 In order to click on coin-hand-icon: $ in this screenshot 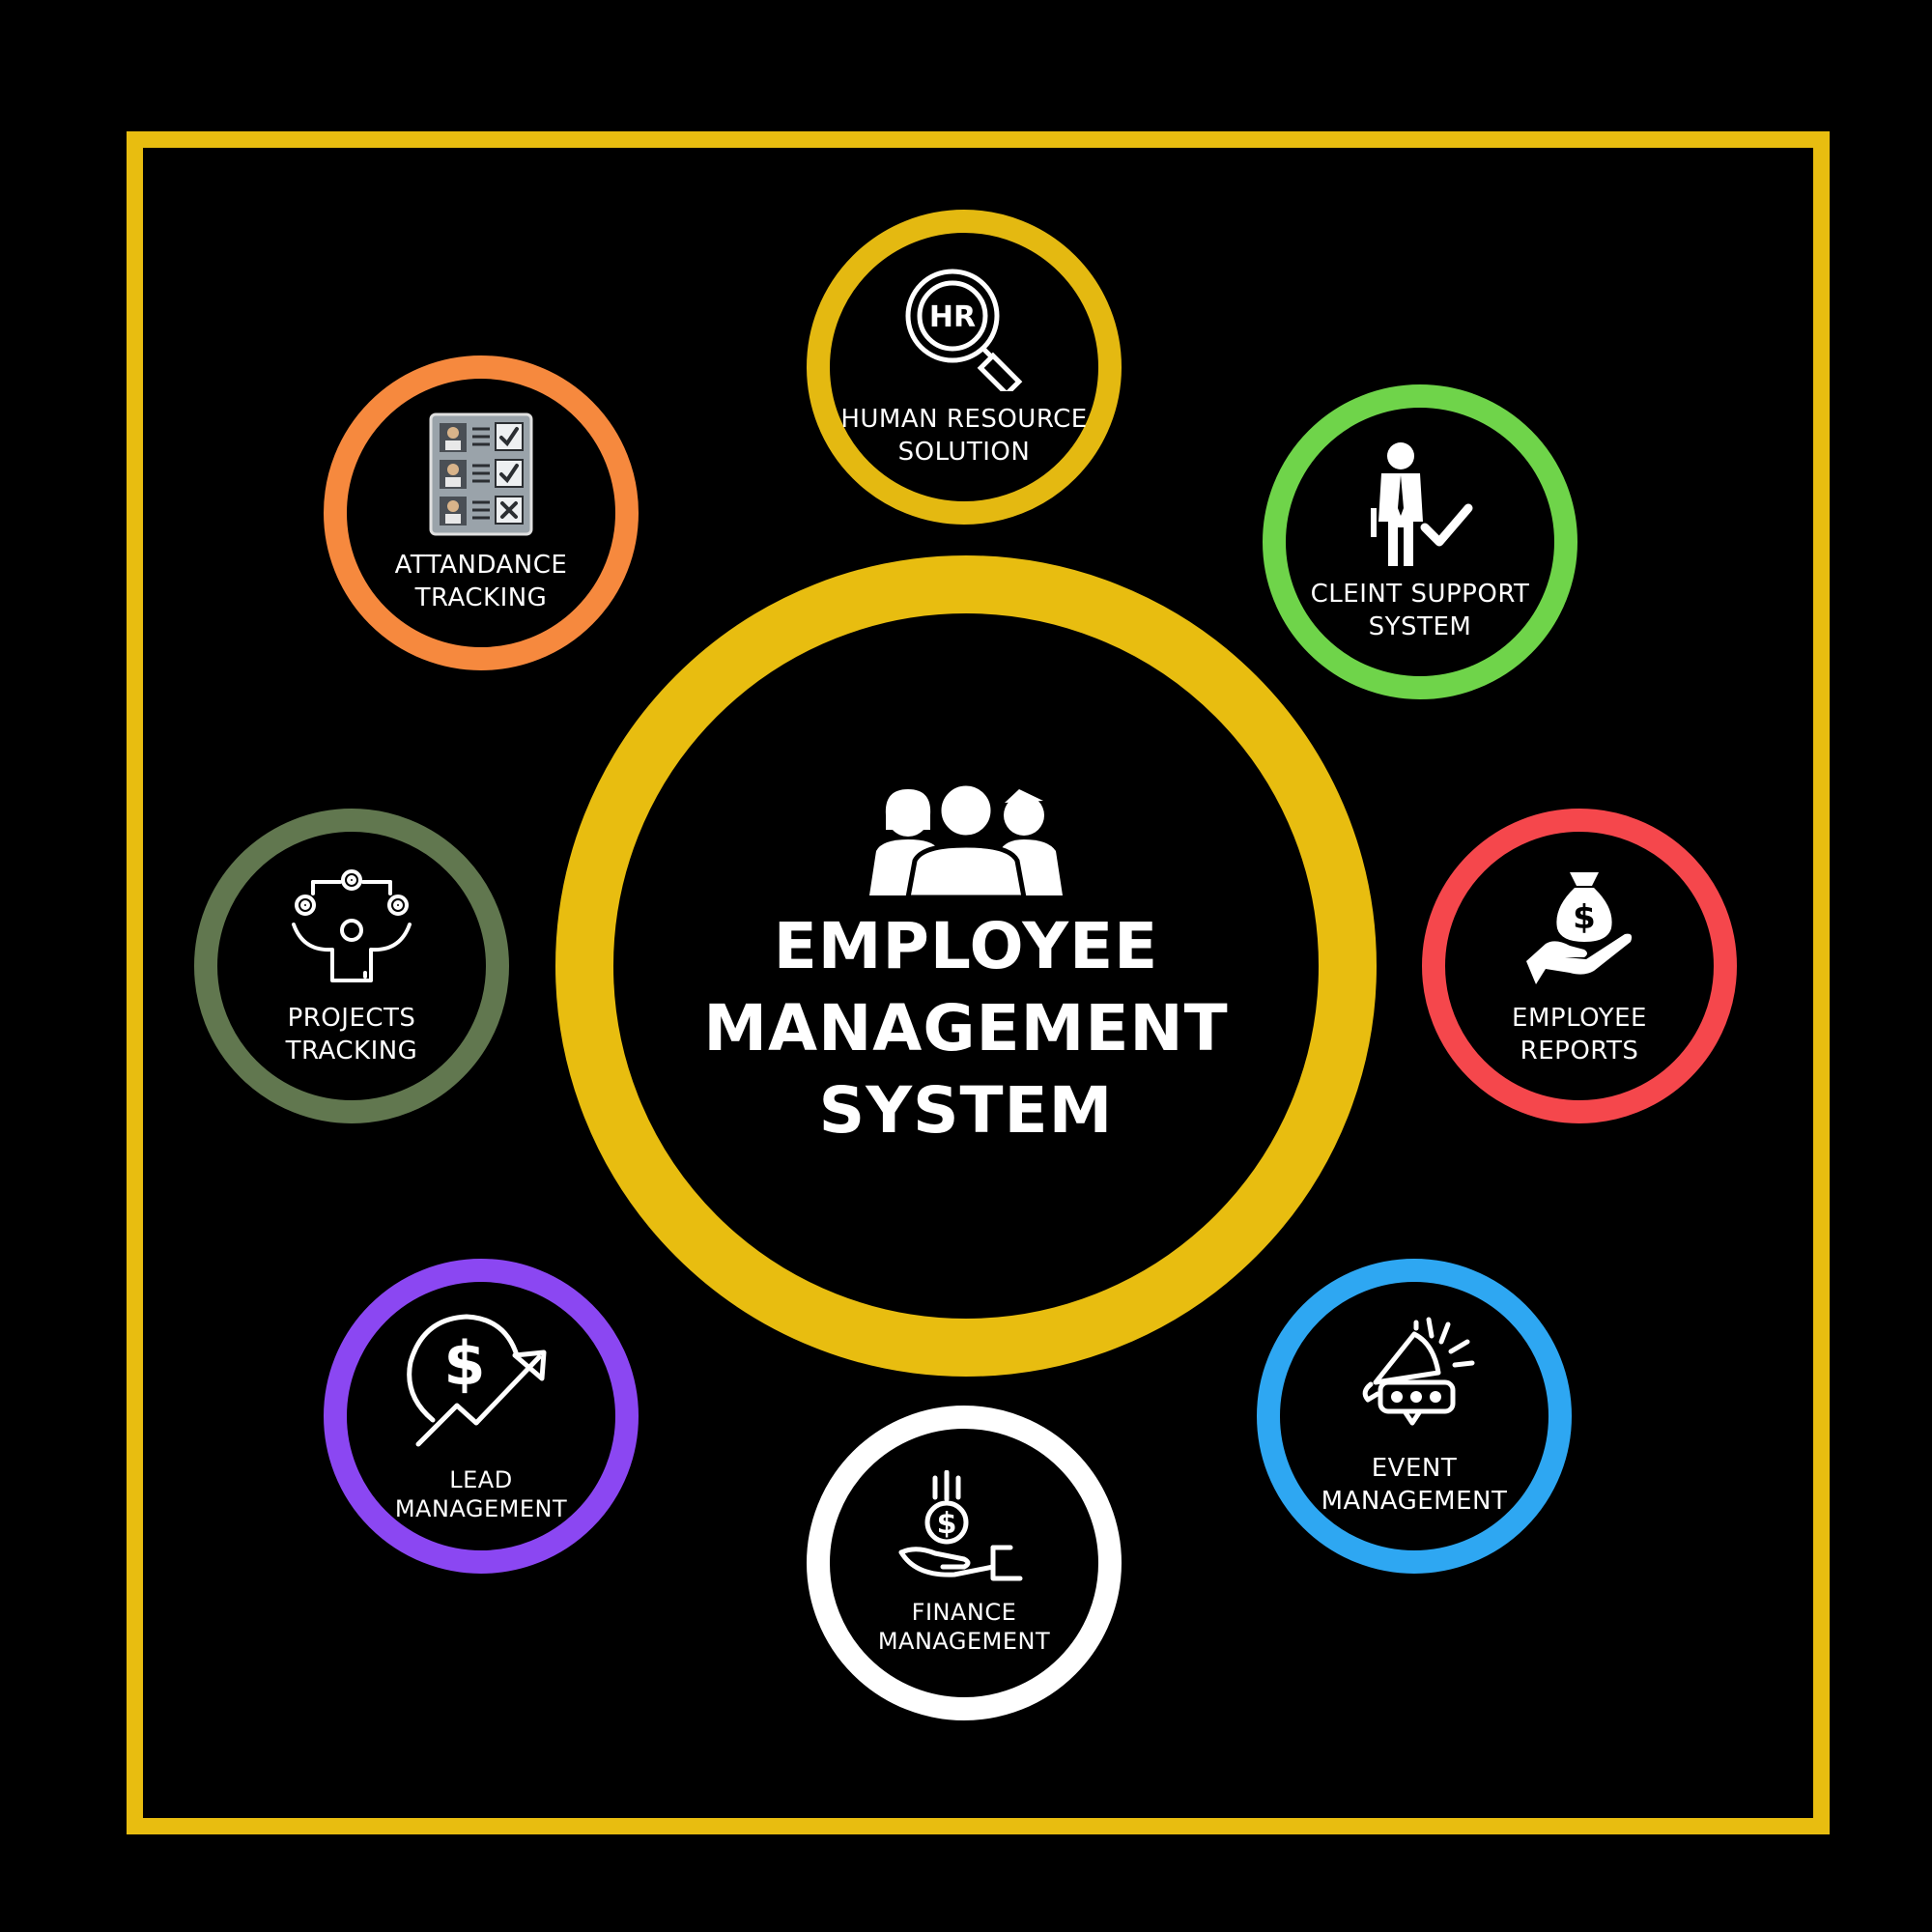, I will do `click(960, 1525)`.